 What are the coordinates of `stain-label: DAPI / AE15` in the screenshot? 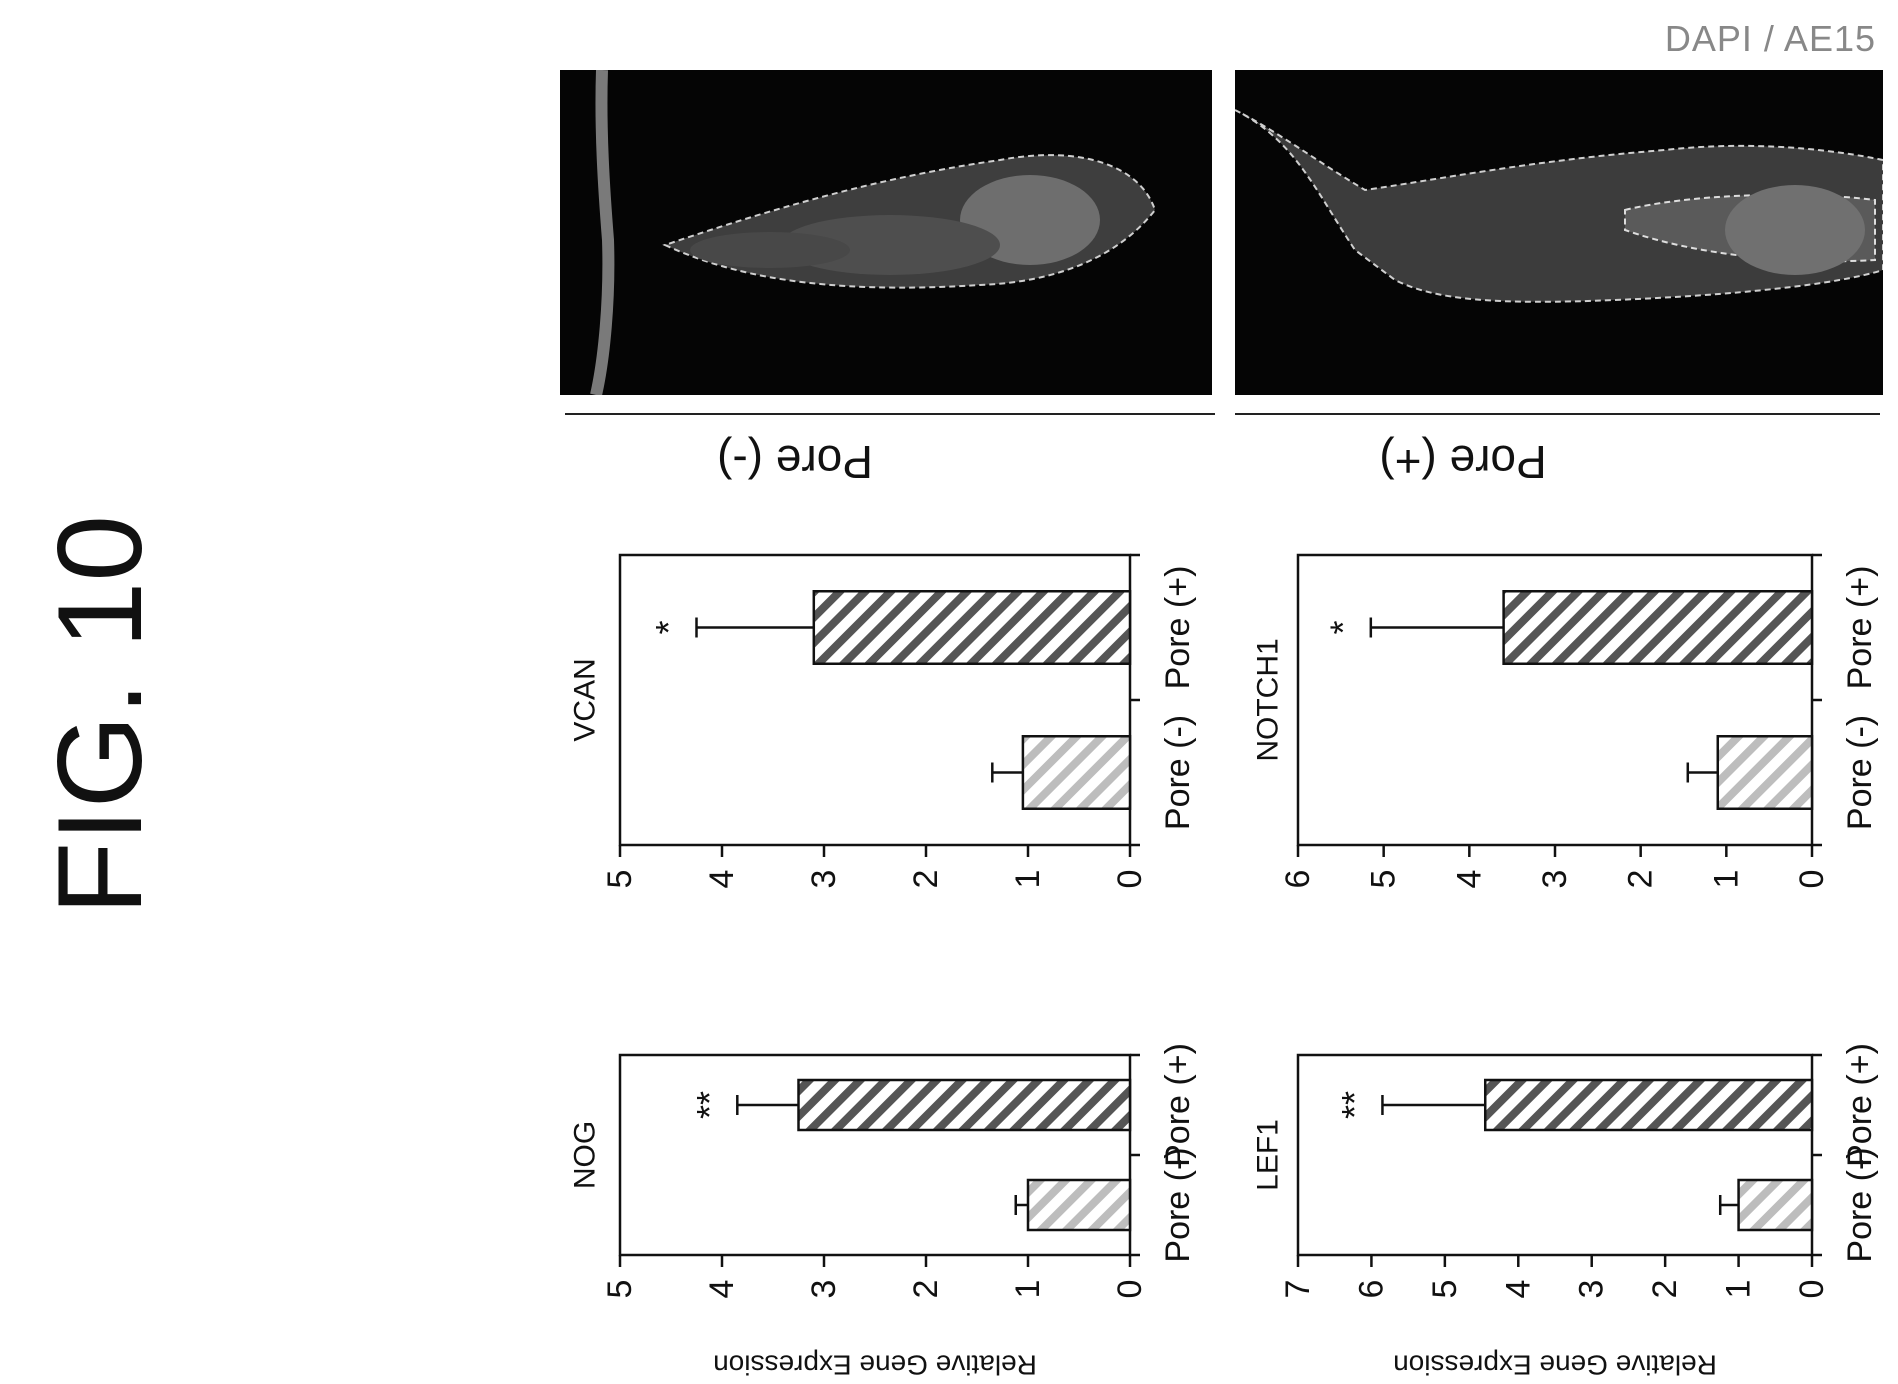 It's located at (1770, 38).